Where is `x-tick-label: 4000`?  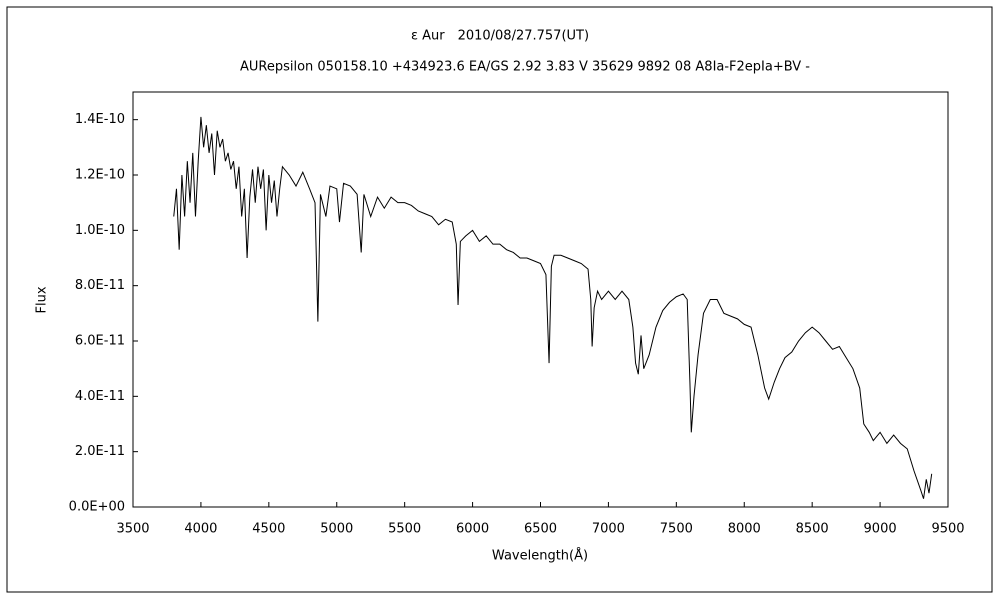 x-tick-label: 4000 is located at coordinates (200, 529).